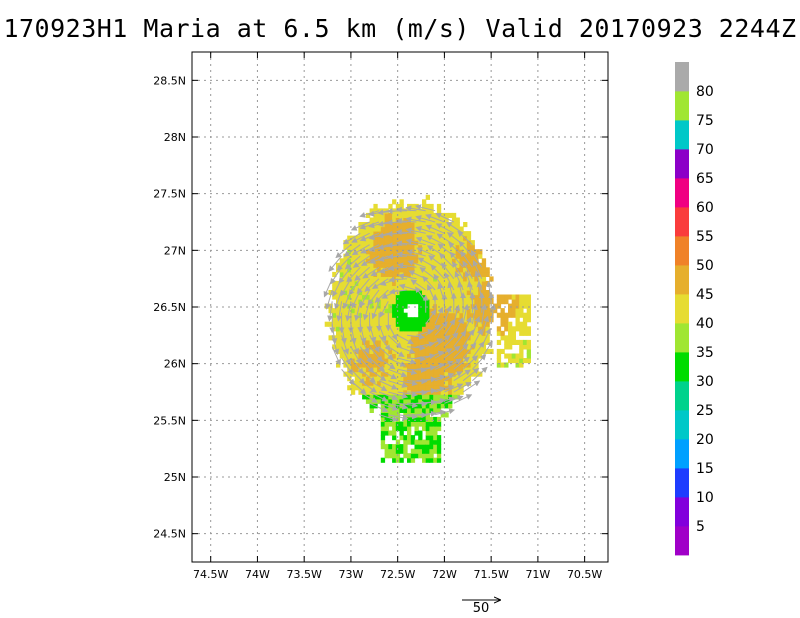 Image resolution: width=800 pixels, height=618 pixels. I want to click on colorbar-label: 25, so click(705, 411).